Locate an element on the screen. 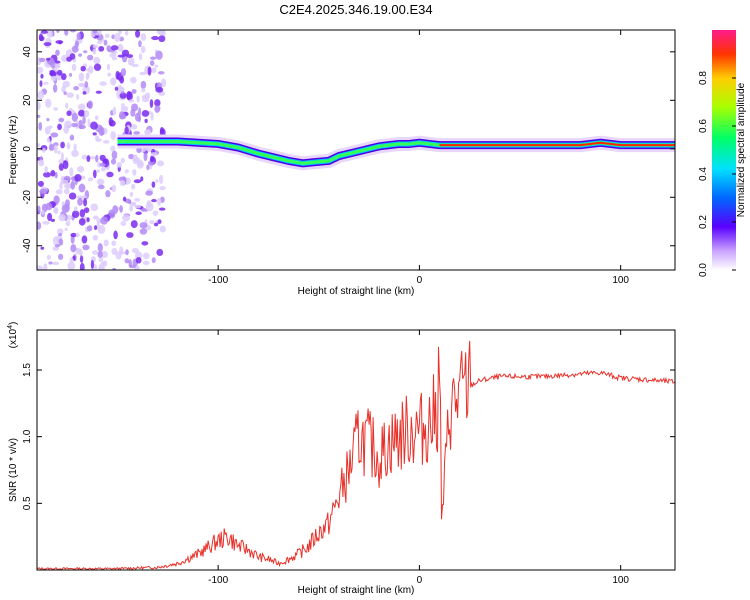 The height and width of the screenshot is (600, 750). top-y-tick-label: -20 is located at coordinates (27, 197).